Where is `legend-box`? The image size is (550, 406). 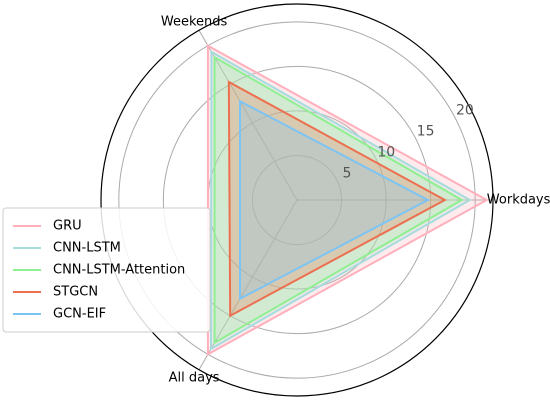 legend-box is located at coordinates (106, 270).